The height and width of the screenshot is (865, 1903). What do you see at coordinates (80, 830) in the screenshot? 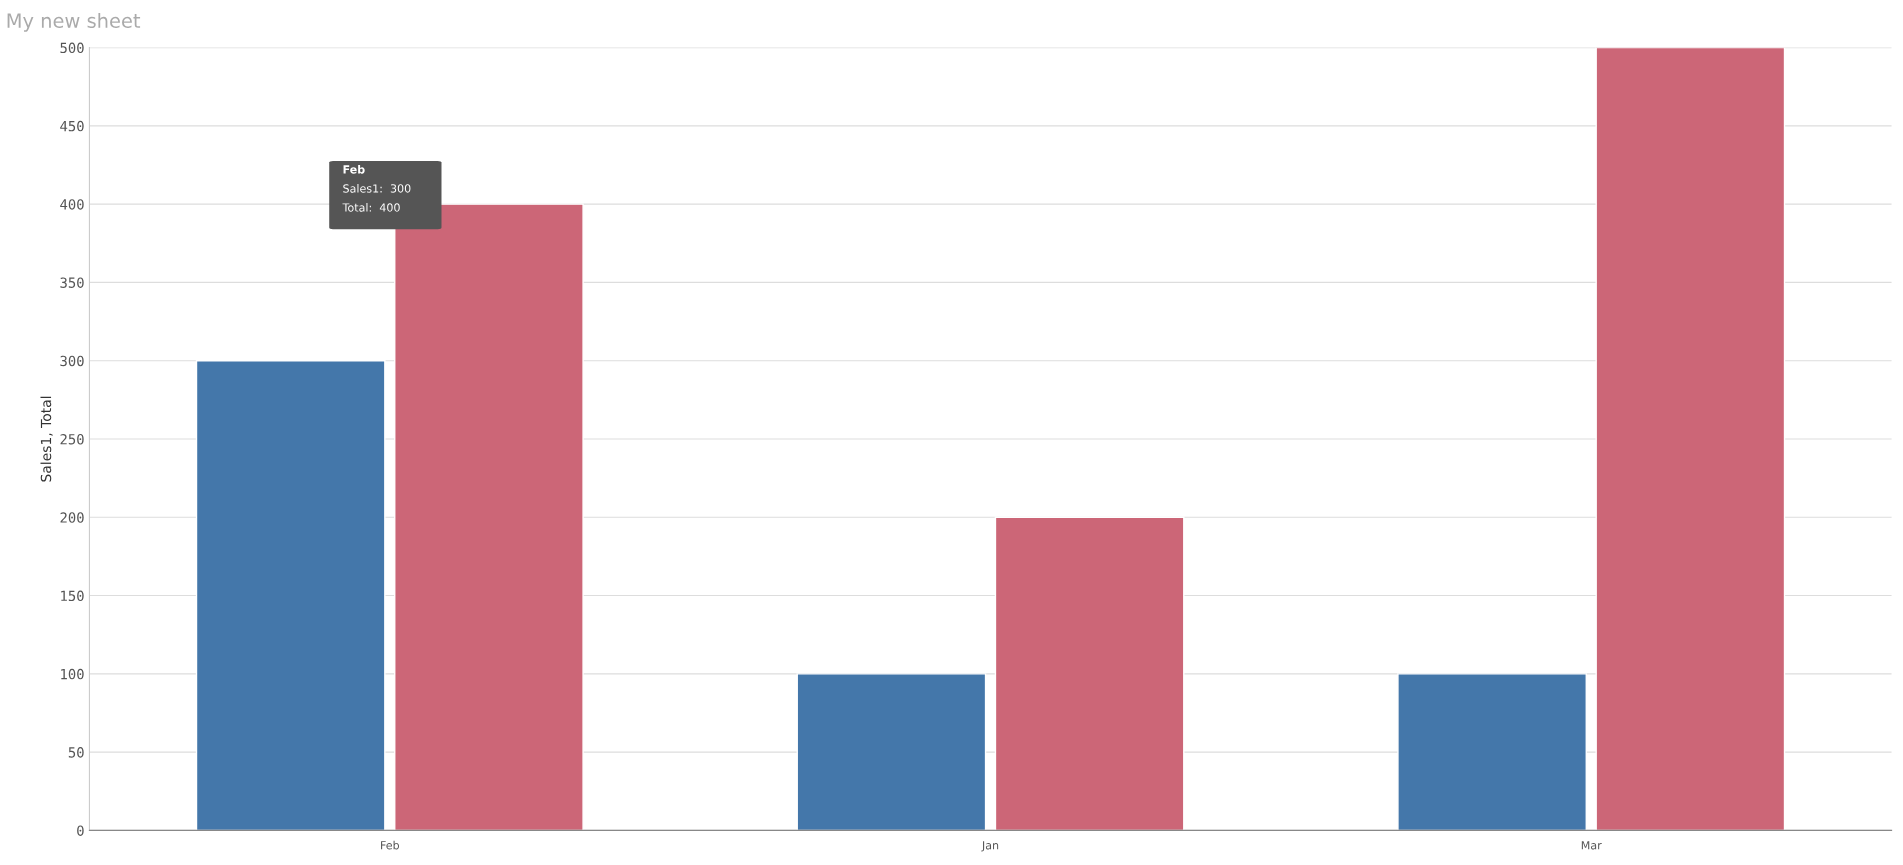
I see `y-tick-label: 0` at bounding box center [80, 830].